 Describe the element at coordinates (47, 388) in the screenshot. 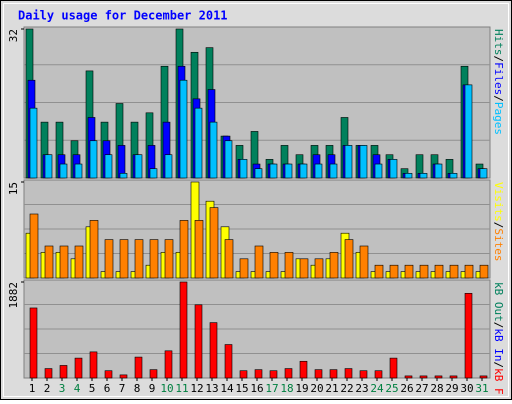

I see `x-tick-label: 2` at that location.